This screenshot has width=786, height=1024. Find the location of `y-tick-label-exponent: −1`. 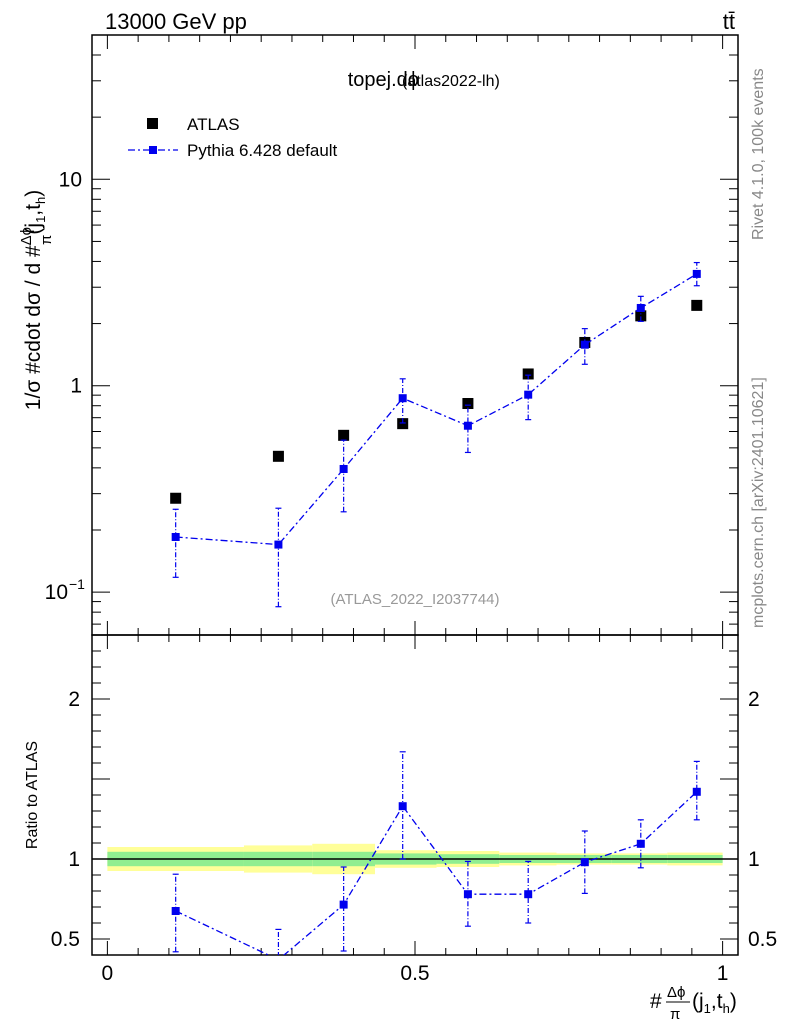

y-tick-label-exponent: −1 is located at coordinates (77, 584).